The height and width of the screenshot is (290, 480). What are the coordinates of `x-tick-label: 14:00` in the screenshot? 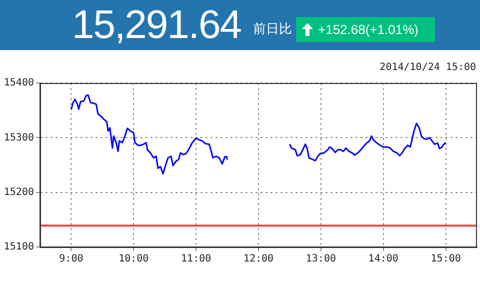 It's located at (383, 259).